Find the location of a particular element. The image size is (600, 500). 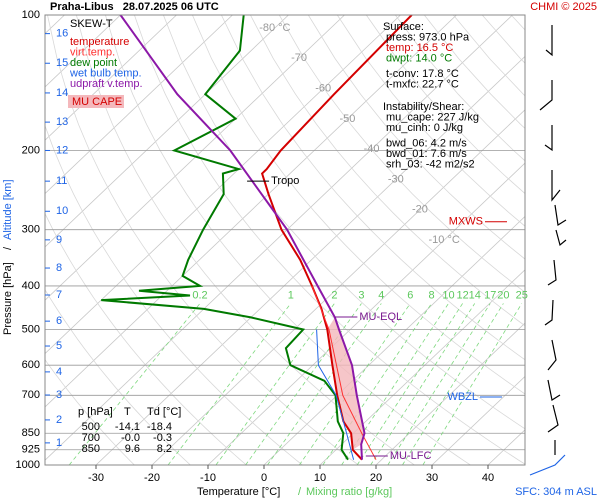

x-tick-label: -20 is located at coordinates (152, 478).